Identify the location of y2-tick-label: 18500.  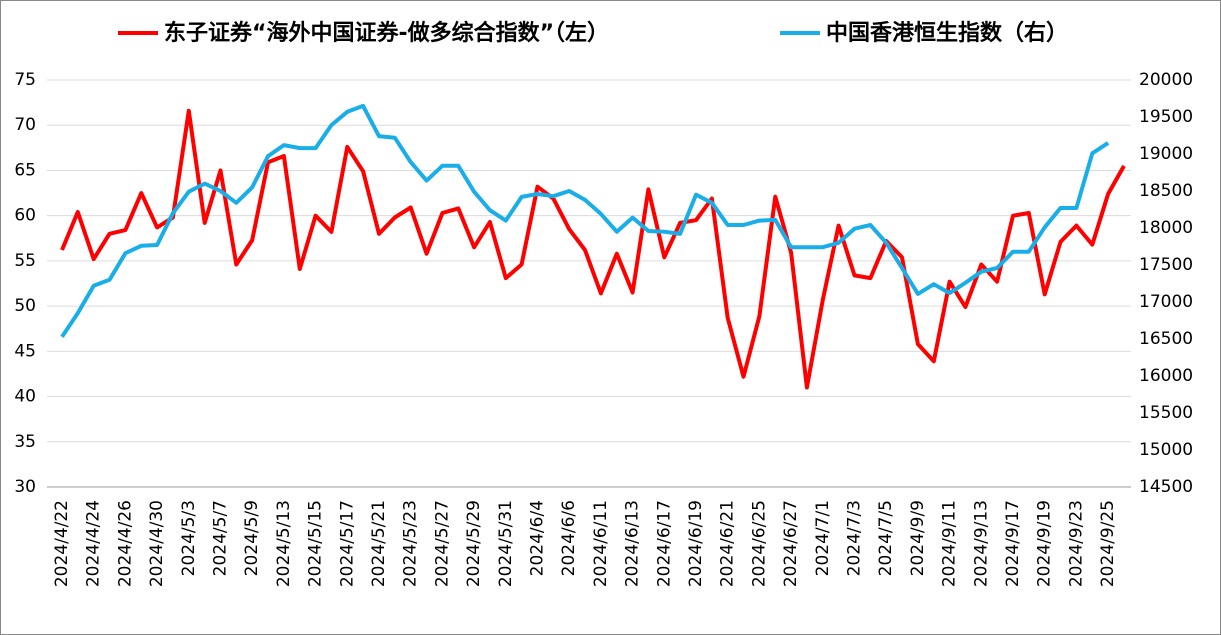
(1166, 191).